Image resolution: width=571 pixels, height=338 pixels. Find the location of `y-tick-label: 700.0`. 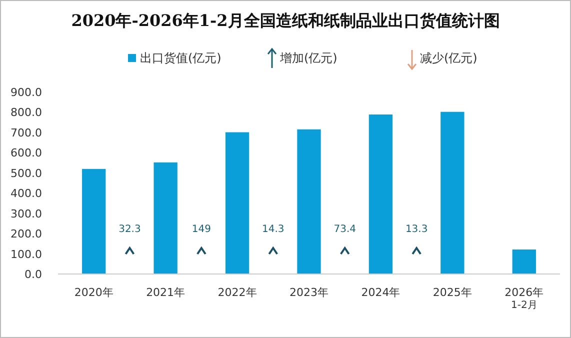

y-tick-label: 700.0 is located at coordinates (26, 133).